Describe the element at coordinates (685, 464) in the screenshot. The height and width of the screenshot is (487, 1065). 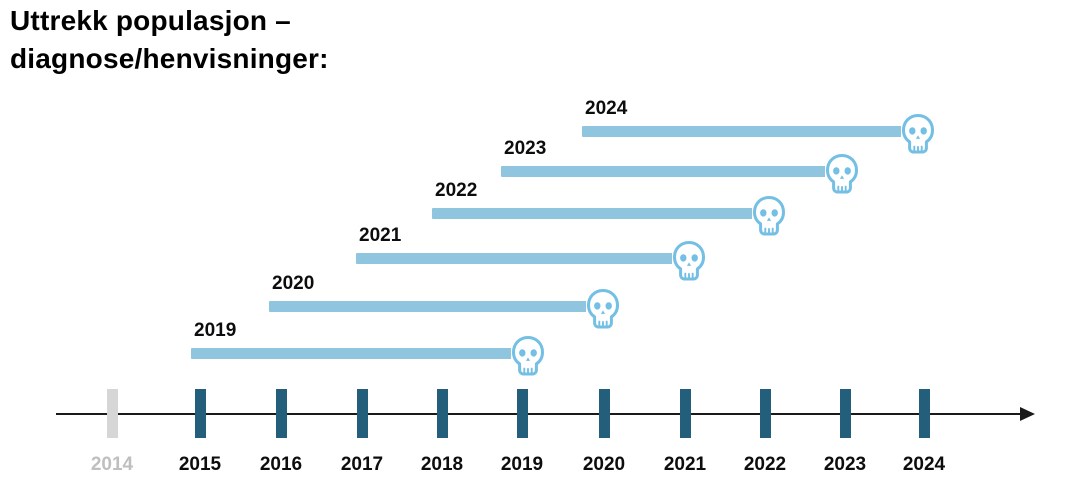
I see `axis-tick-label: 2021` at that location.